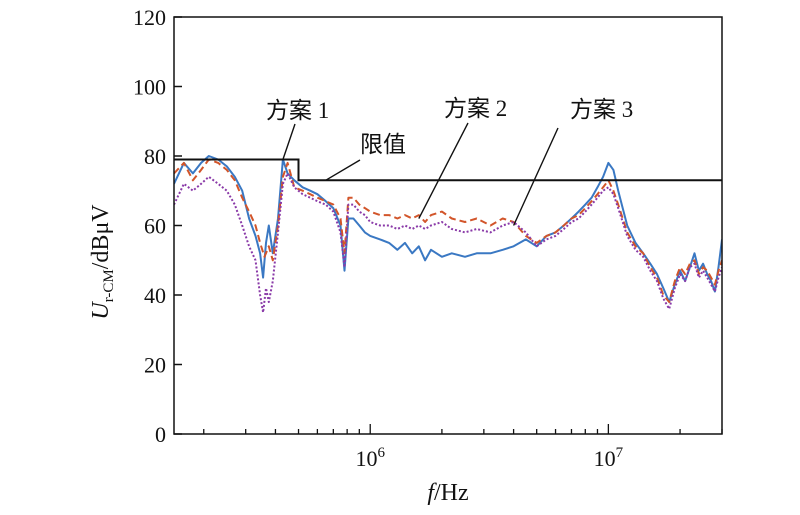 The image size is (800, 515). I want to click on limit-layer, so click(448, 170).